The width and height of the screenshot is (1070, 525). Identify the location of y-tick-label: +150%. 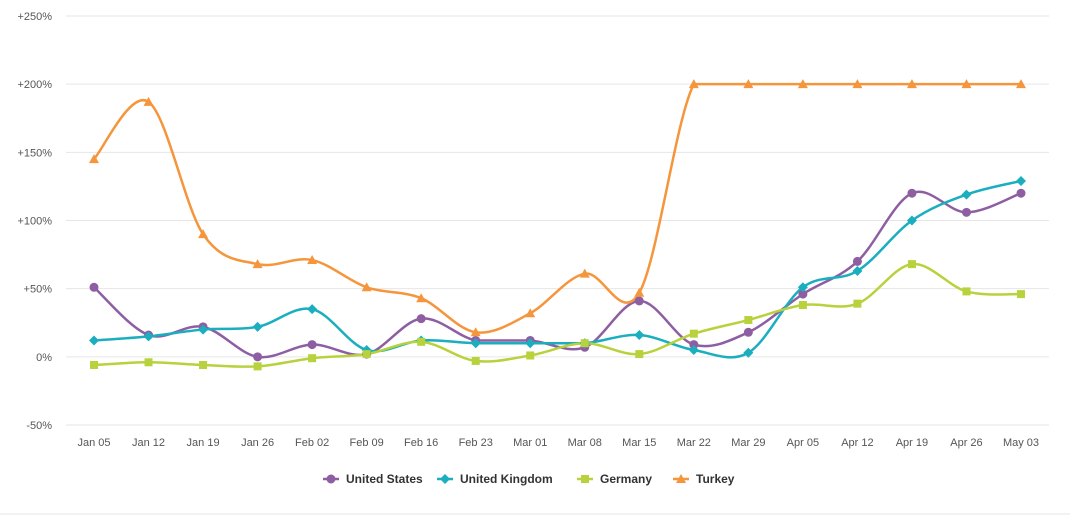
(34, 153).